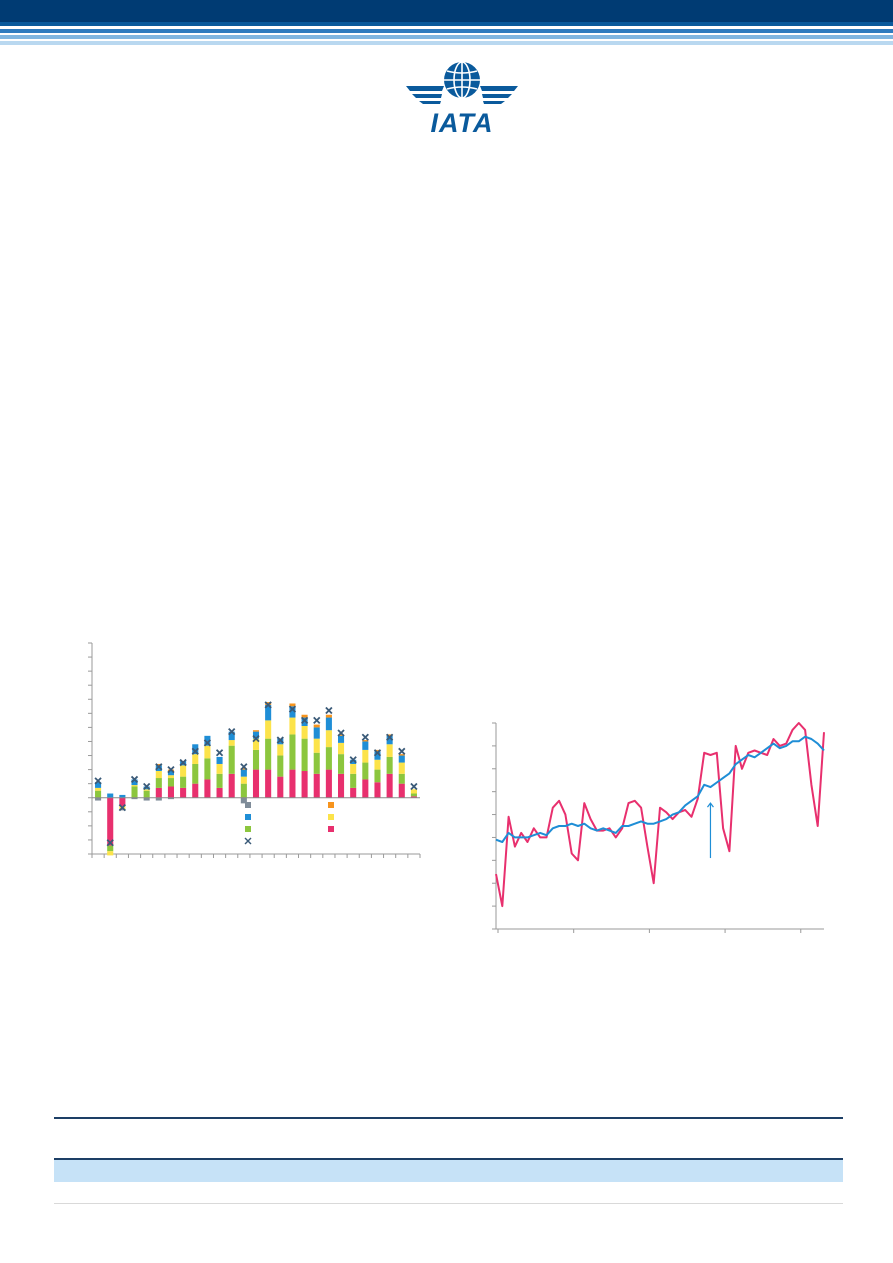 Image resolution: width=893 pixels, height=1263 pixels. I want to click on table-header, so click(448, 1171).